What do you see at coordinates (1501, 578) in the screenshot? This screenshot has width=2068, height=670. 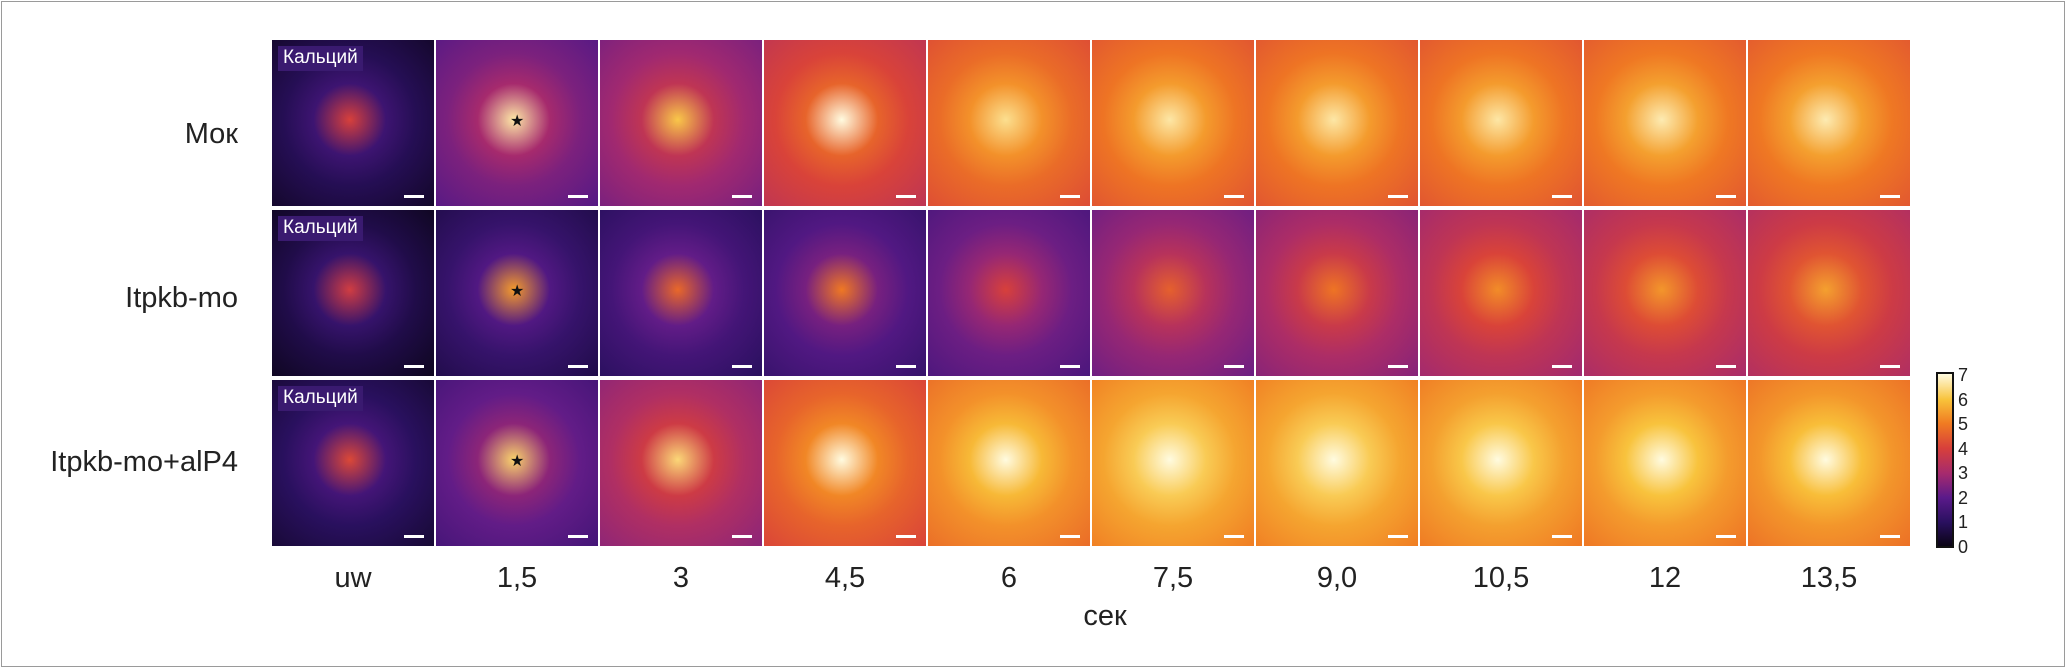 I see `time-label: 10,5` at bounding box center [1501, 578].